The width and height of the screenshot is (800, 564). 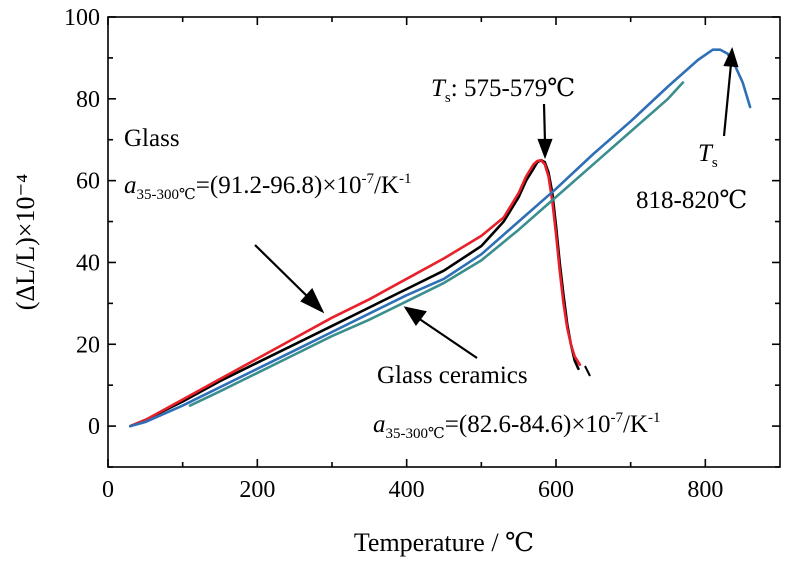 What do you see at coordinates (715, 163) in the screenshot?
I see `ts2-subscript: s` at bounding box center [715, 163].